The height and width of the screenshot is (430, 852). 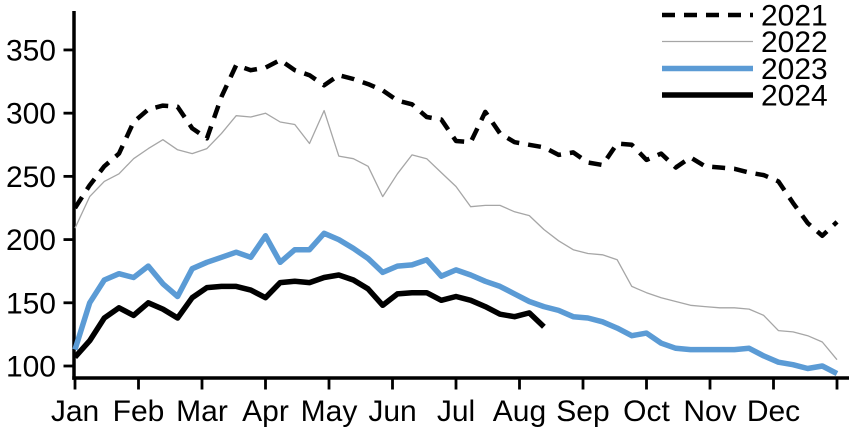 What do you see at coordinates (425, 411) in the screenshot?
I see `x-axis-labels: Jan Feb Mar Apr May Jun Jul Aug Sep Oct Nov Dec` at bounding box center [425, 411].